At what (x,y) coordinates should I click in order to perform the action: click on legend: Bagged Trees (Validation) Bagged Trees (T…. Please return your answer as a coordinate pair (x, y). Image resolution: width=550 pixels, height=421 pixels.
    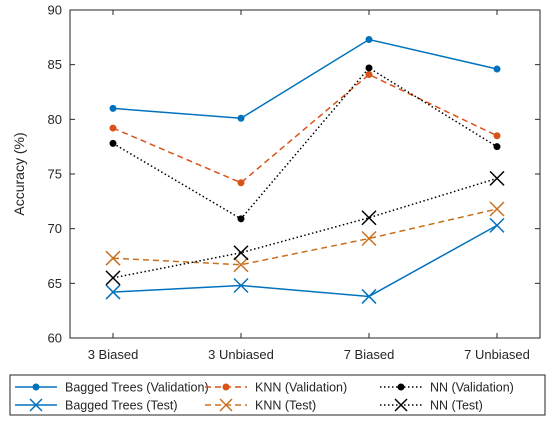
    Looking at the image, I should click on (277, 395).